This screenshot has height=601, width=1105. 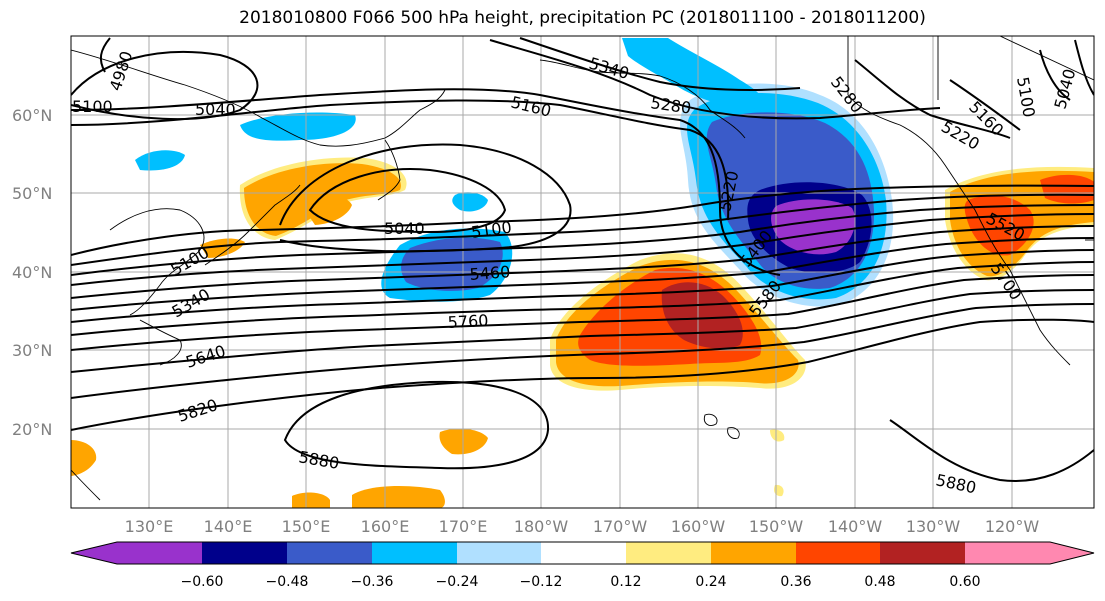 I want to click on colorbar-outline, so click(x=582, y=553).